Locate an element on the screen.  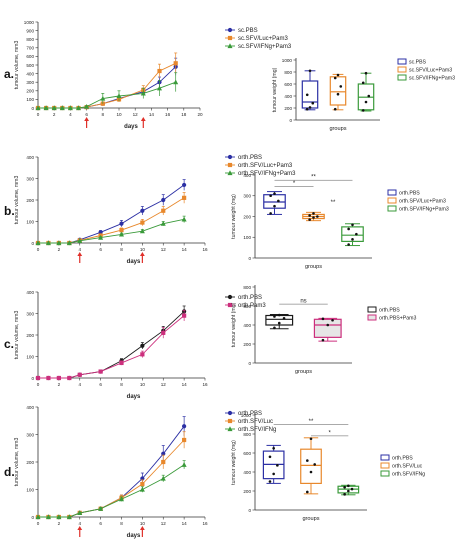
legend-swatch is located at coordinates (402, 77).